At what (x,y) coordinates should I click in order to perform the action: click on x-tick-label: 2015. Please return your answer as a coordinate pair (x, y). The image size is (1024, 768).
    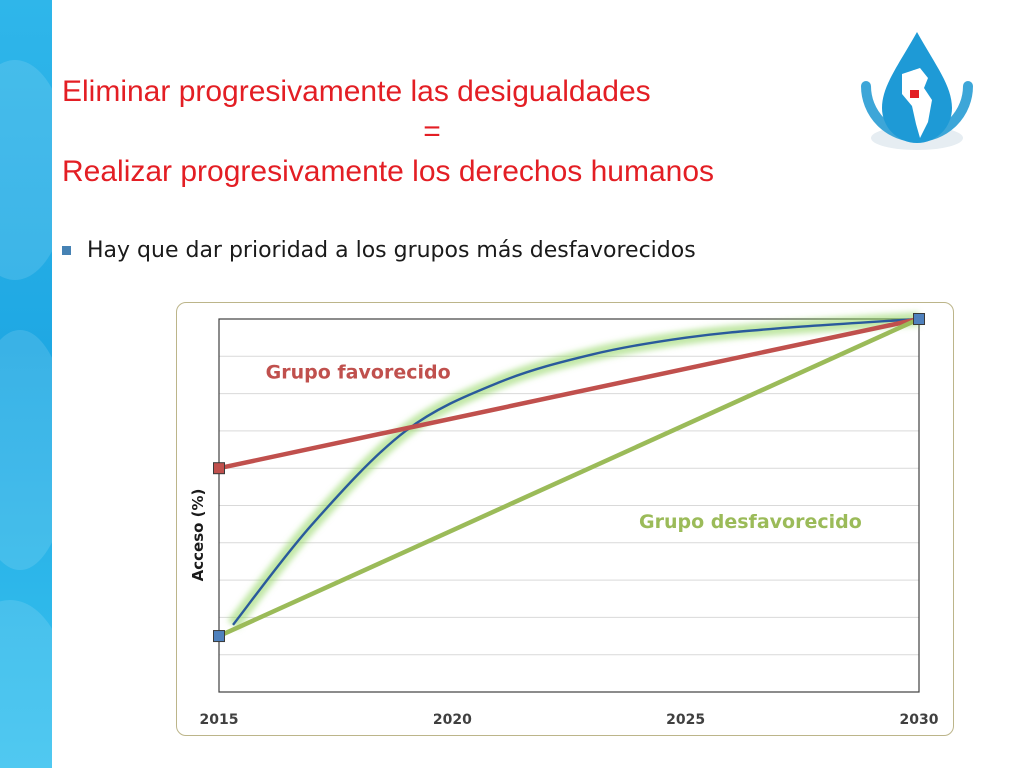
    Looking at the image, I should click on (219, 720).